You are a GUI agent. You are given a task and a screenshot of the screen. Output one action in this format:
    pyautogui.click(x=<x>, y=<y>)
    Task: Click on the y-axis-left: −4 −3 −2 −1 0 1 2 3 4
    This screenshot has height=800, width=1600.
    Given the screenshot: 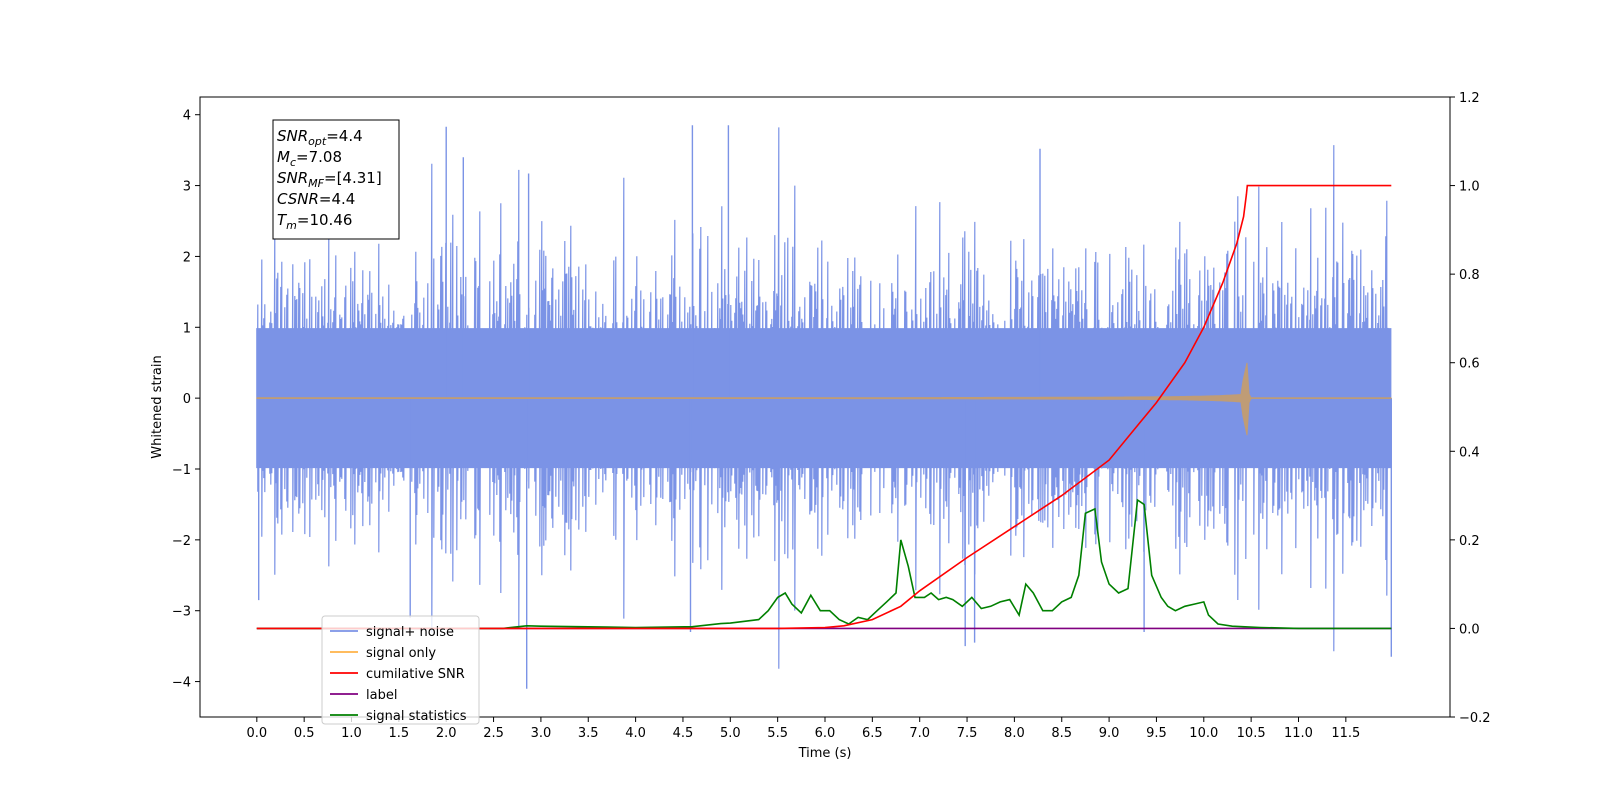 What is the action you would take?
    pyautogui.click(x=186, y=400)
    